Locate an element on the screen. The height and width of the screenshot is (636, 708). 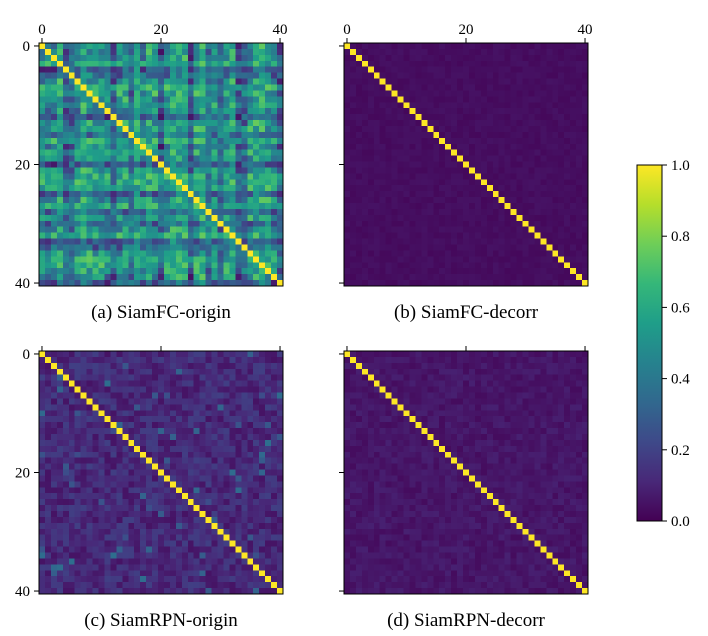
heatmap-cells is located at coordinates (161, 473).